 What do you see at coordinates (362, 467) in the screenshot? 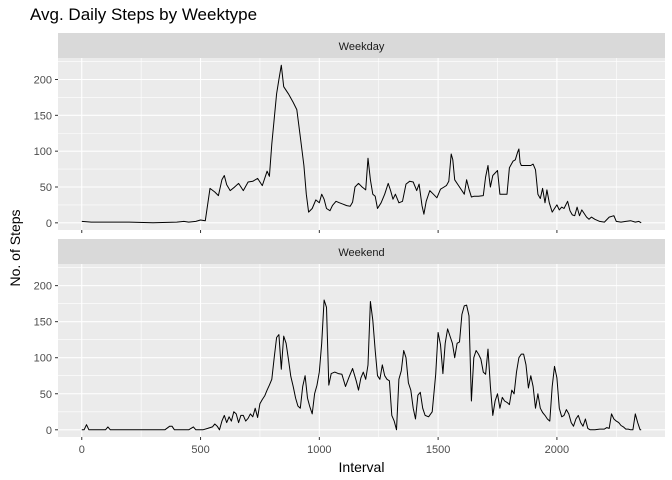
I see `x-axis-title: Interval` at bounding box center [362, 467].